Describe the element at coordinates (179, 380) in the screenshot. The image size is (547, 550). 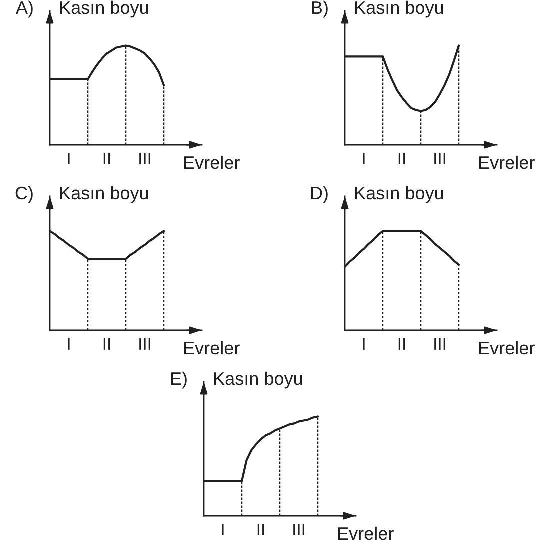
I see `chart-title: E)` at that location.